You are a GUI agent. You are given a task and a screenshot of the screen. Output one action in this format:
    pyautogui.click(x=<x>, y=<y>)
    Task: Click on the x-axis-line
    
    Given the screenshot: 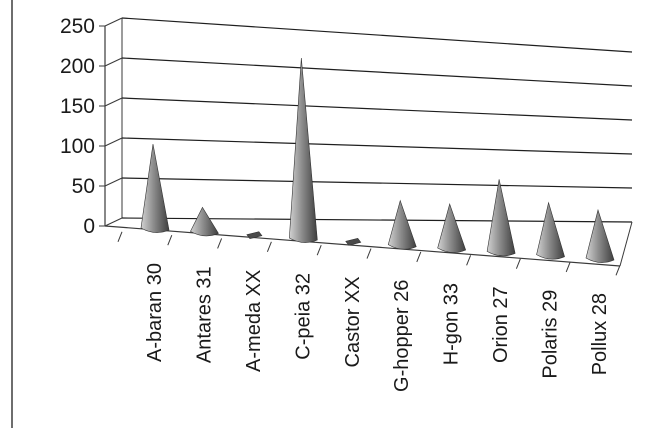 What is the action you would take?
    pyautogui.click(x=362, y=246)
    